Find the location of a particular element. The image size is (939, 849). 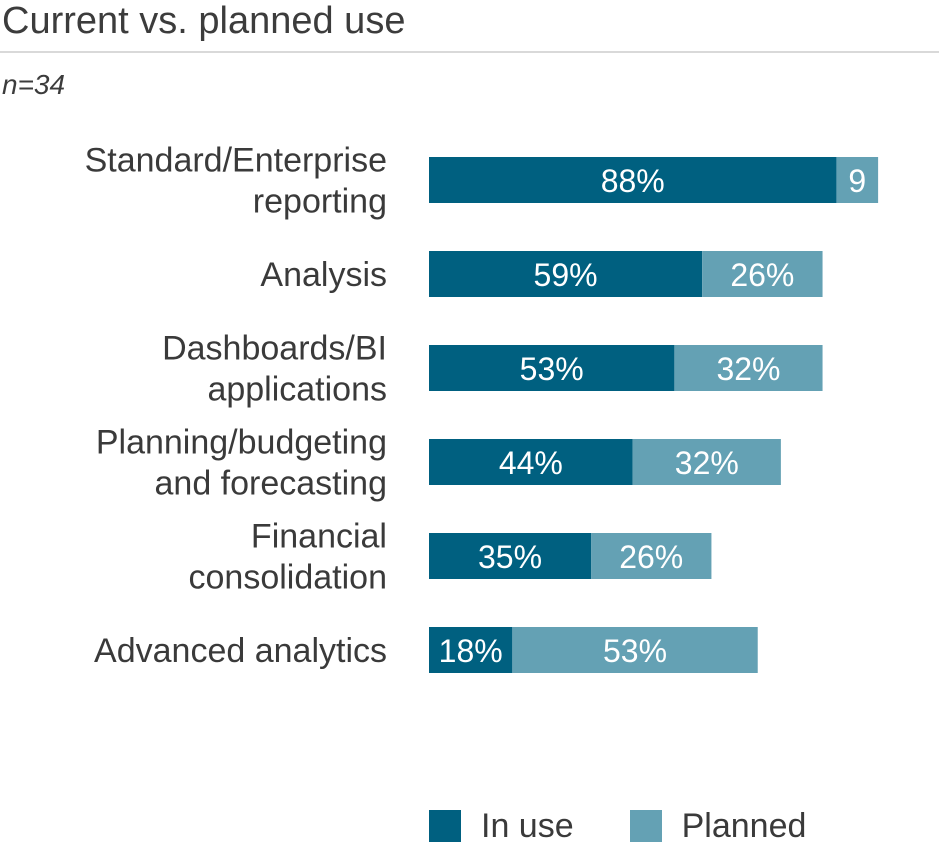

data-label-in-use: 44% is located at coordinates (531, 463).